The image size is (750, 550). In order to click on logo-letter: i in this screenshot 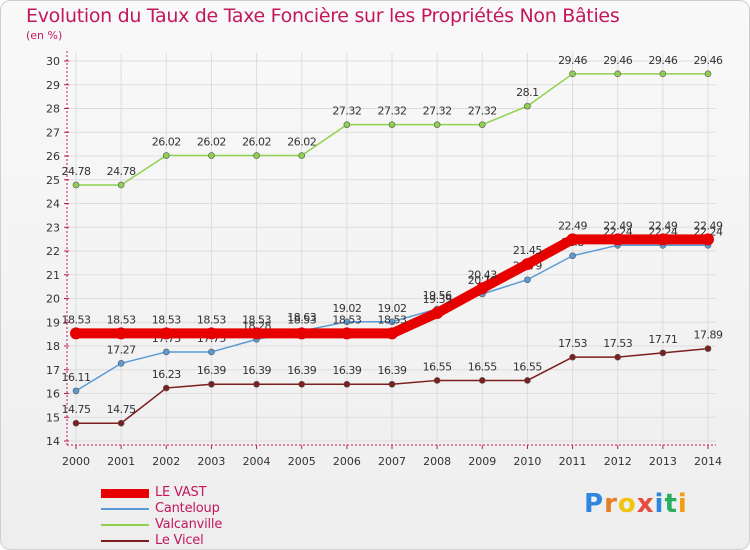, I will do `click(659, 504)`.